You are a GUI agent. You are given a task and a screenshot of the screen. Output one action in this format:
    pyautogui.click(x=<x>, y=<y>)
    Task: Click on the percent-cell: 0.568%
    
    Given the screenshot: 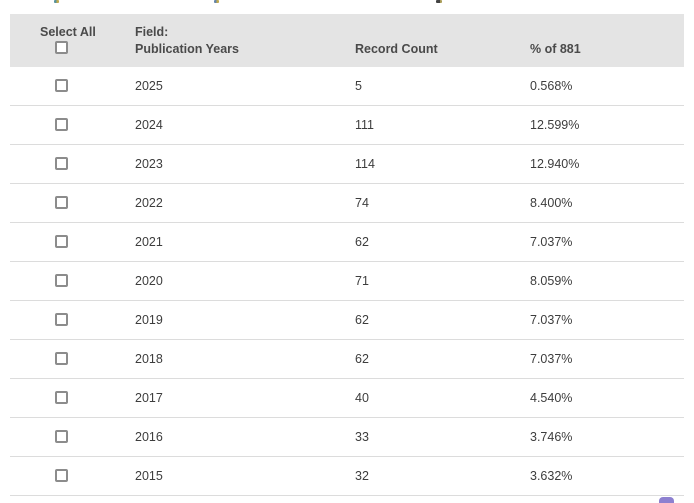 What is the action you would take?
    pyautogui.click(x=551, y=86)
    